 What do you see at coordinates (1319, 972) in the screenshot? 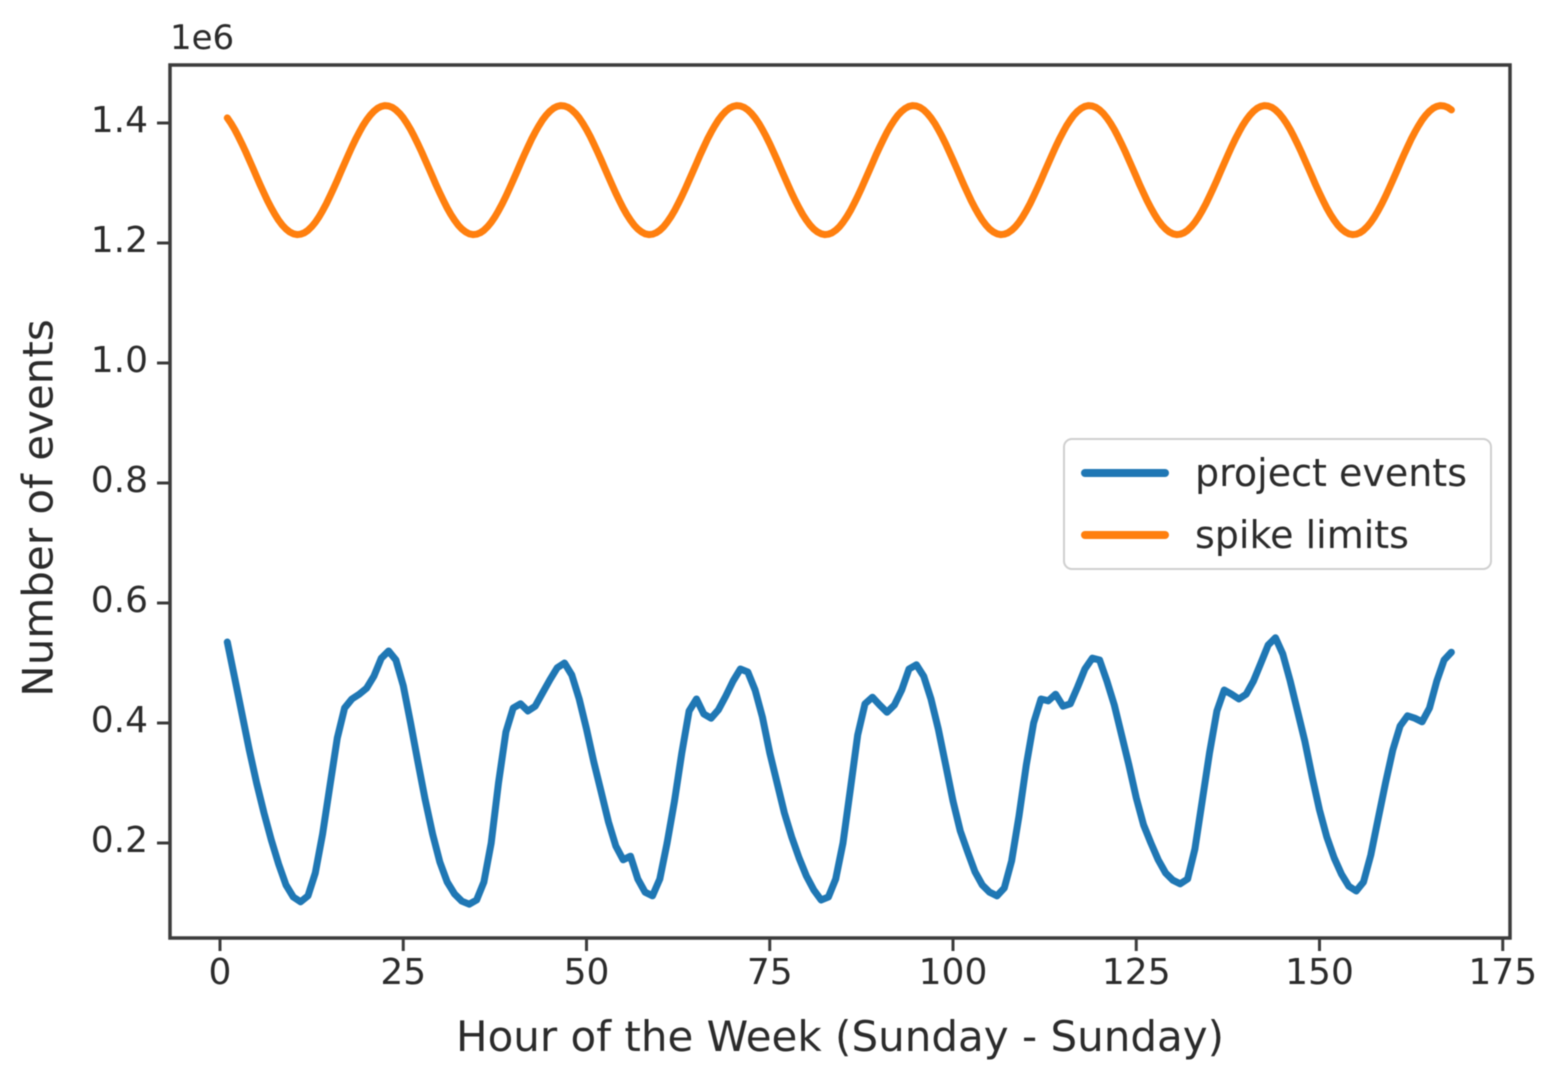
I see `x-tick-label: 150` at bounding box center [1319, 972].